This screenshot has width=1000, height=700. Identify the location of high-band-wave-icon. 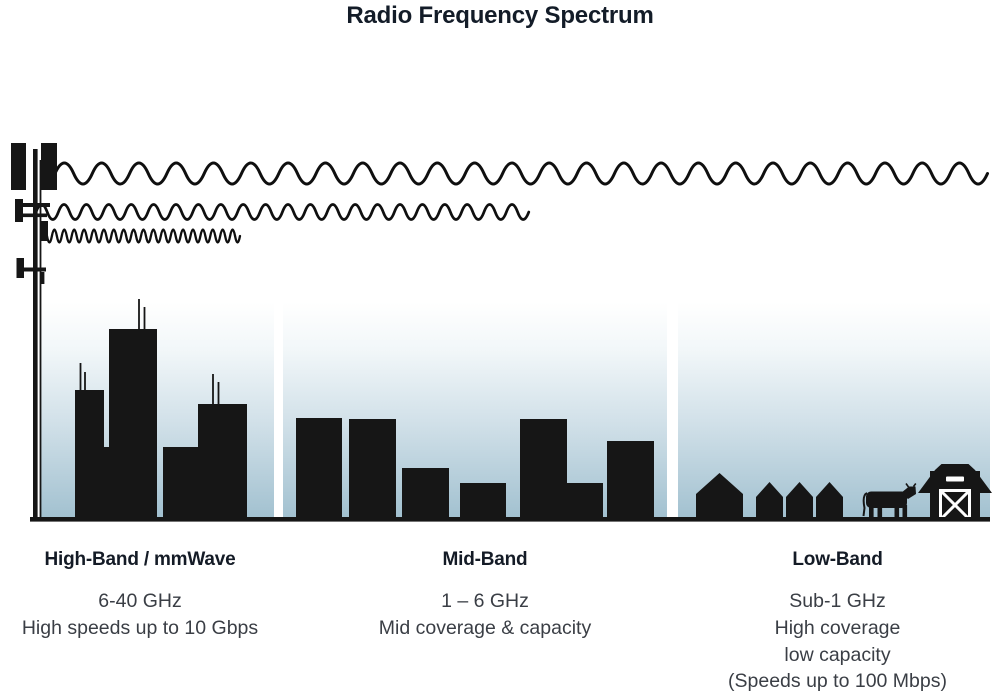
(141, 236).